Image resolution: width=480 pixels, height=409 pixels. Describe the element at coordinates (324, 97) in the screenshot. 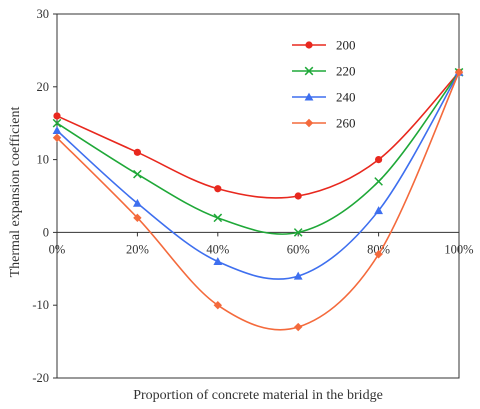

I see `legend-entry: 240` at that location.